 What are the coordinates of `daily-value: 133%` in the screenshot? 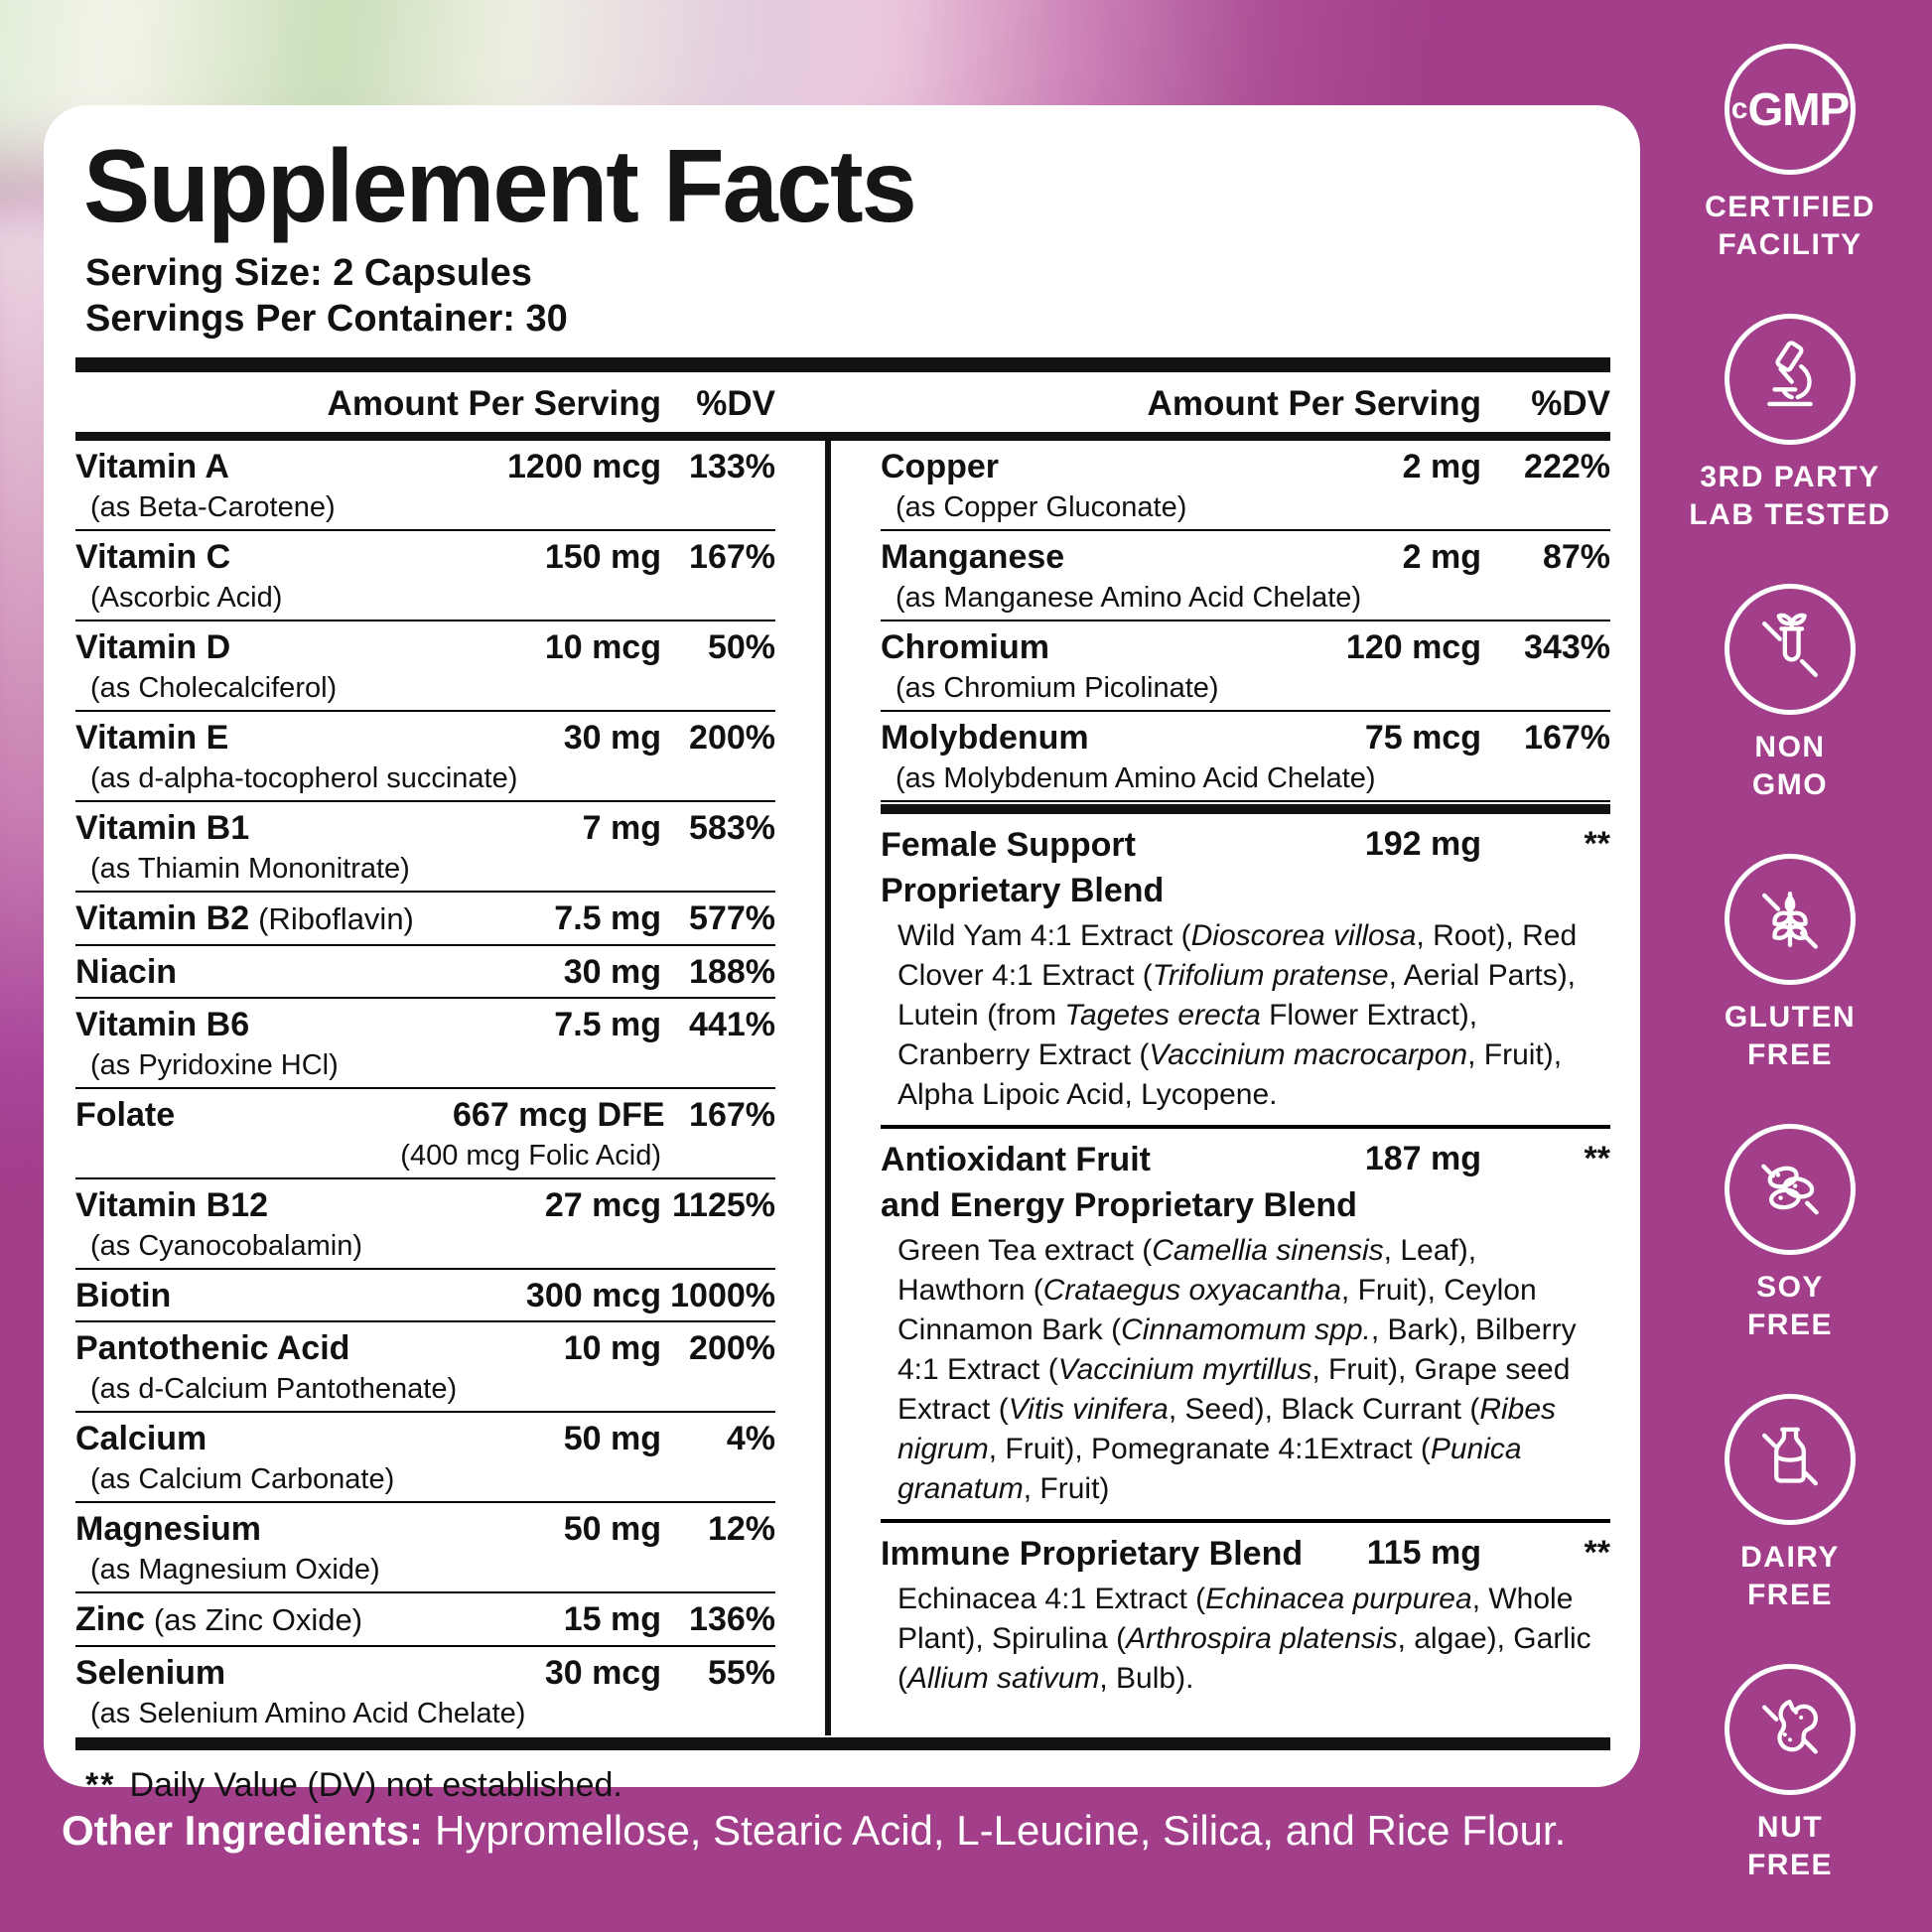 It's located at (732, 466).